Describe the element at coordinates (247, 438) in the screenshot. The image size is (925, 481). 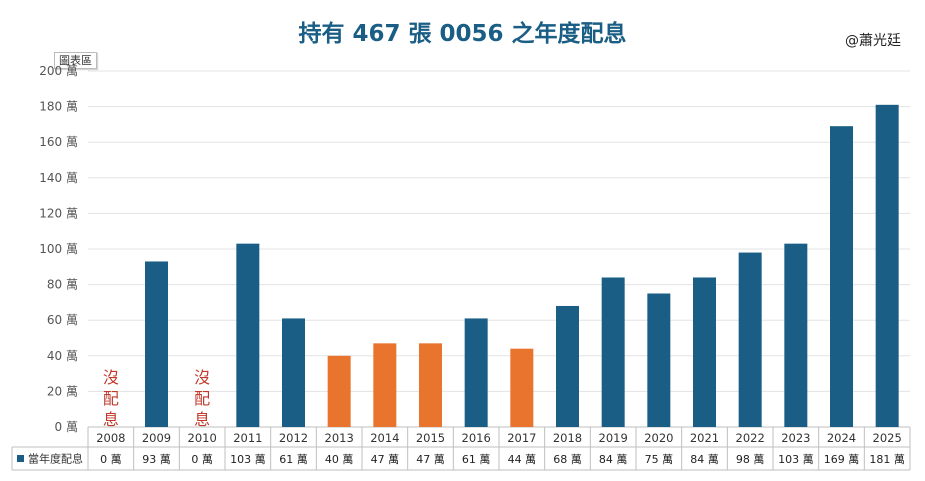
I see `x-tick-label: 2011` at that location.